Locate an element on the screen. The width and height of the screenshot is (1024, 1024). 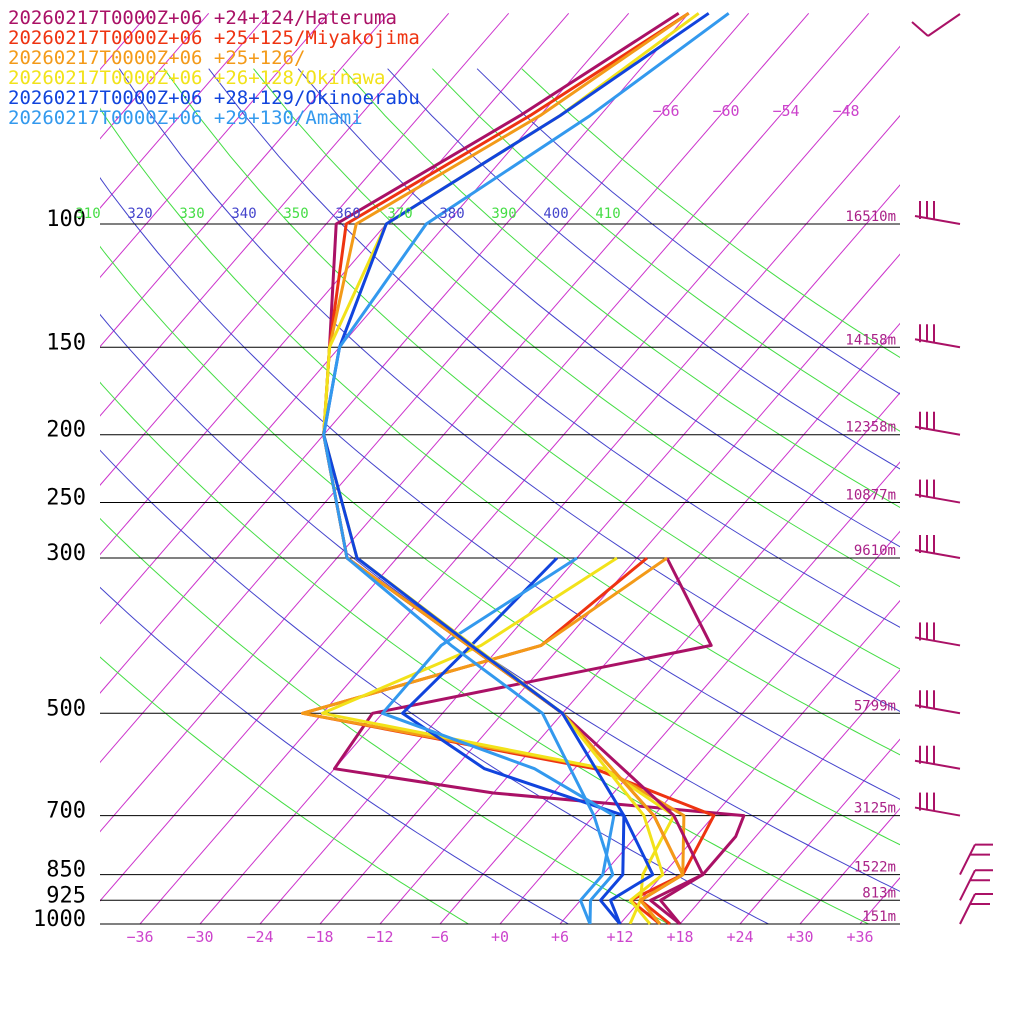
legend-entry: 20260217T0000Z+06 +26+128/Okinawa is located at coordinates (197, 78).